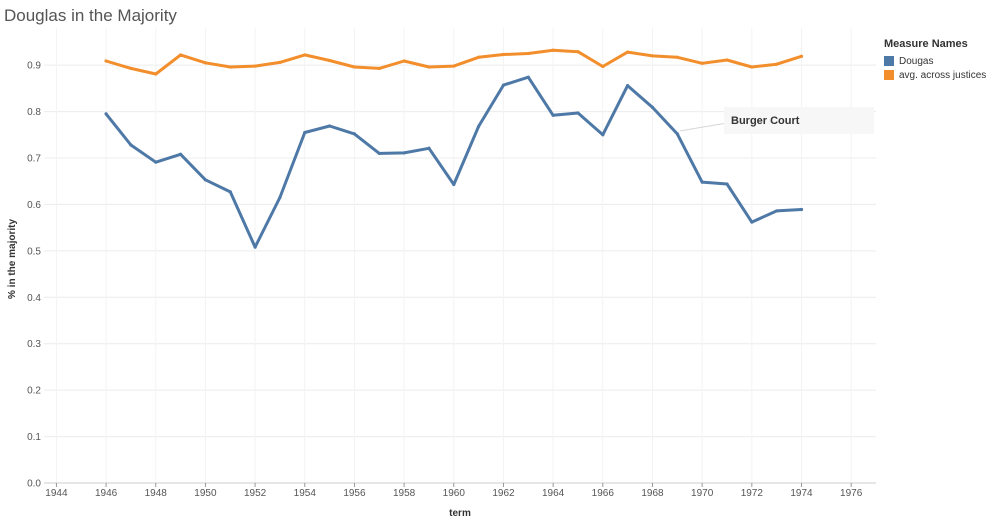 This screenshot has height=525, width=999. Describe the element at coordinates (56, 493) in the screenshot. I see `x-tick-label: 1944` at that location.